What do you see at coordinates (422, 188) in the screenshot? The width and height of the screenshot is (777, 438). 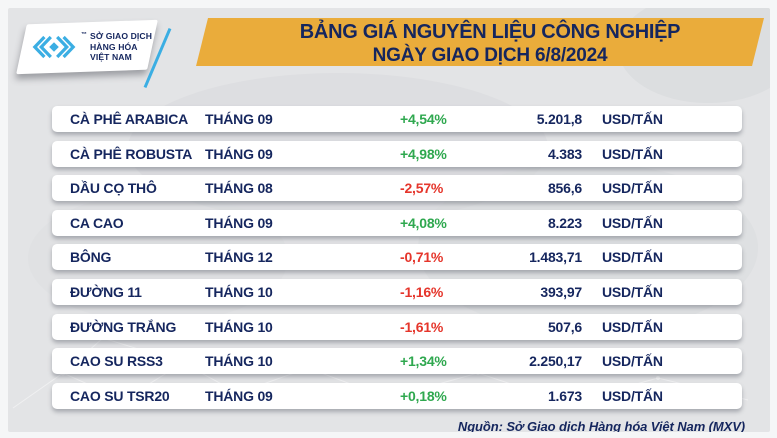 I see `percent-change: -2,57%` at bounding box center [422, 188].